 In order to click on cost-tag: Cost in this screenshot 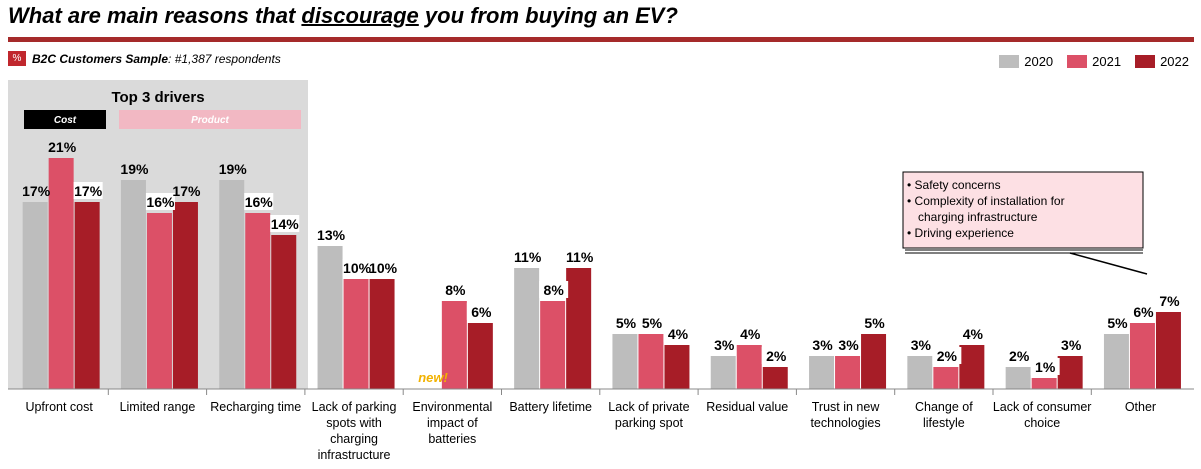, I will do `click(65, 120)`.